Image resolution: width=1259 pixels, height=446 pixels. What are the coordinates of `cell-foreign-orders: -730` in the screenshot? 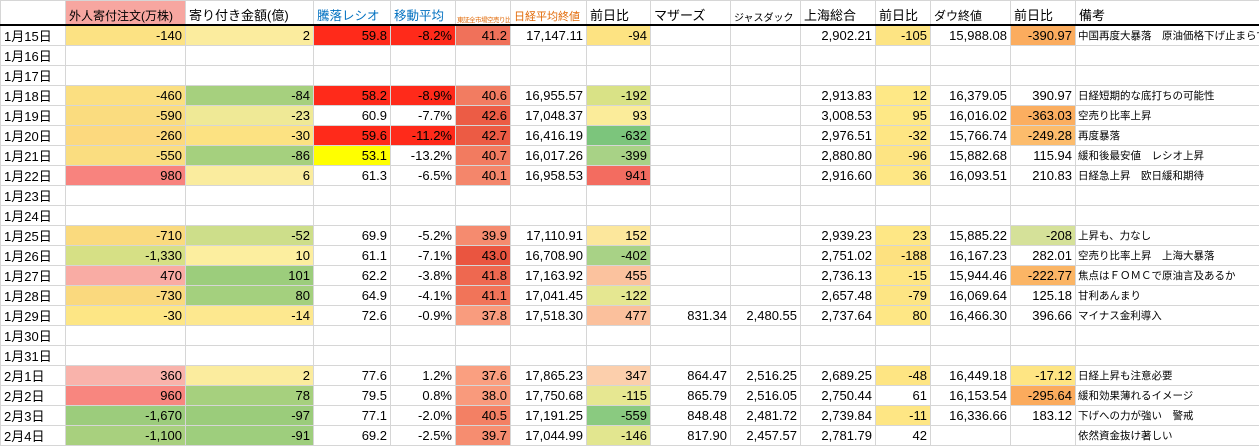 It's located at (126, 295).